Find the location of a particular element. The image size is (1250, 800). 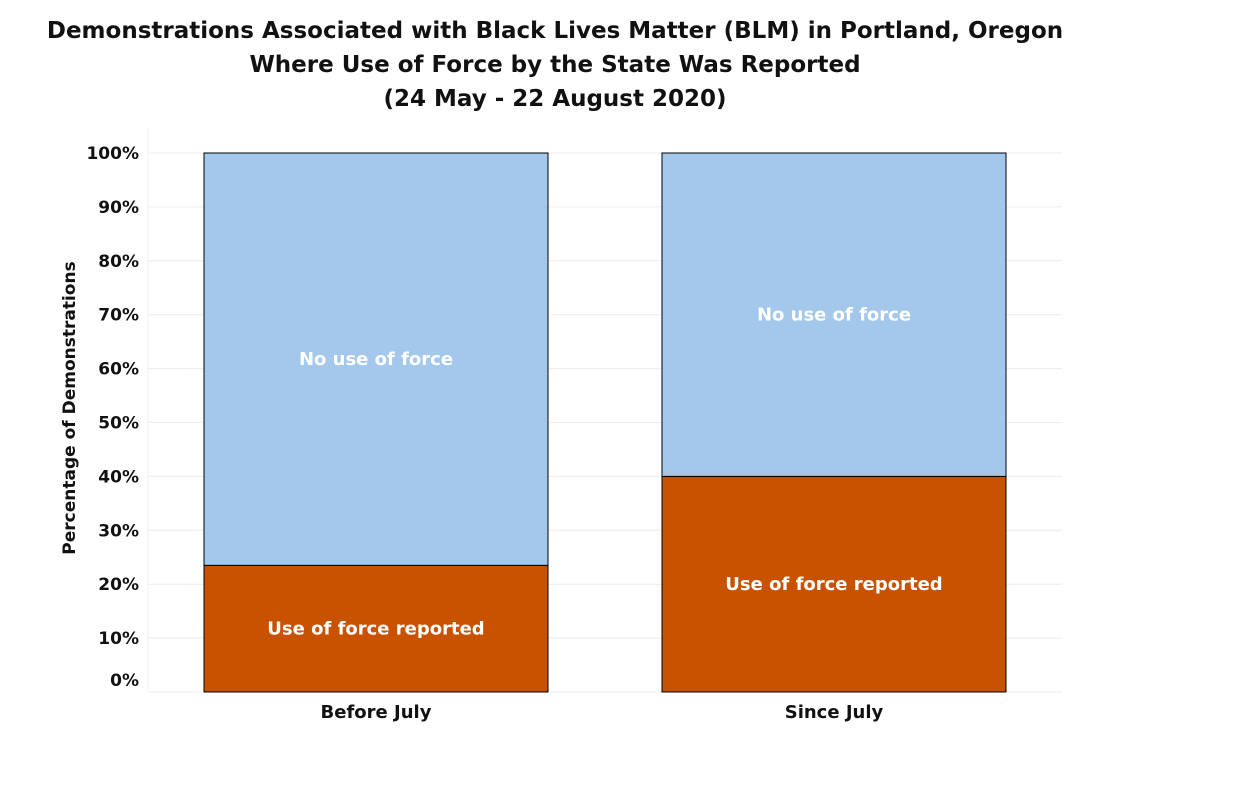

y-tick-label: 100% is located at coordinates (112, 154).